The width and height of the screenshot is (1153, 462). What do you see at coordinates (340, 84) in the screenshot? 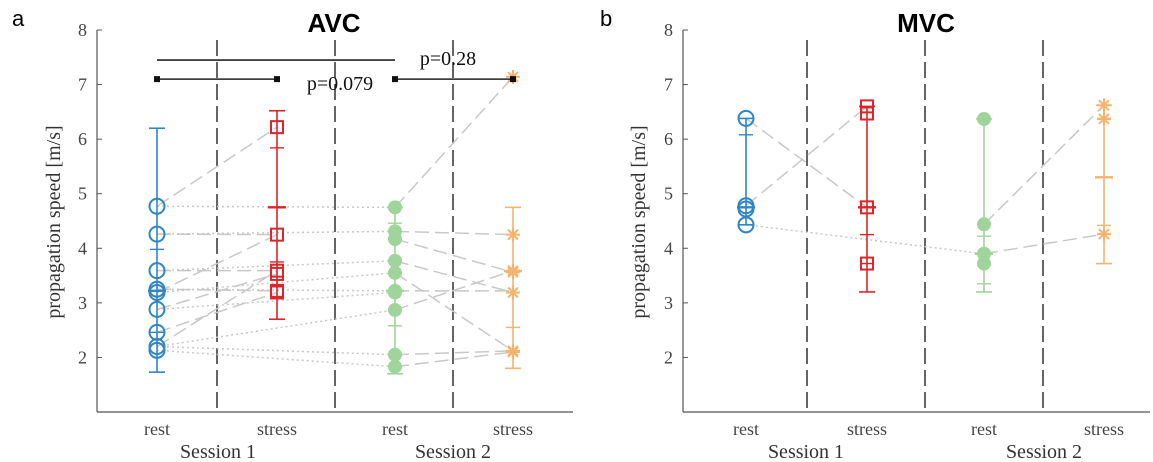
I see `significance-label: p=0.079` at bounding box center [340, 84].